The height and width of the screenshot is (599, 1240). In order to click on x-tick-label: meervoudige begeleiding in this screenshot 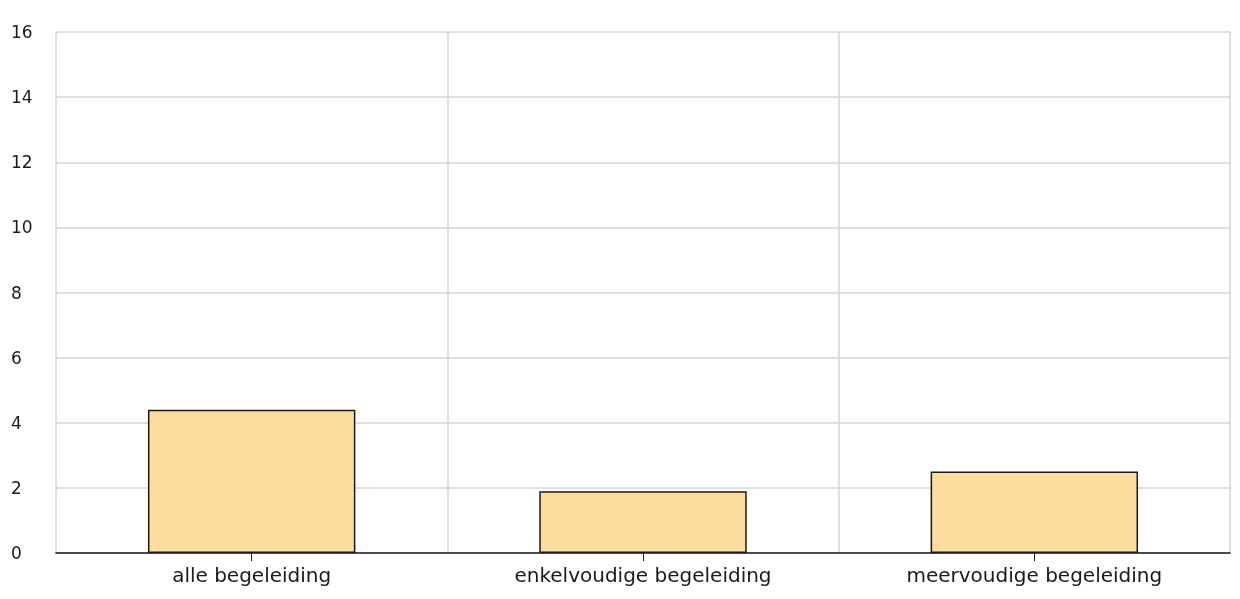, I will do `click(1034, 575)`.